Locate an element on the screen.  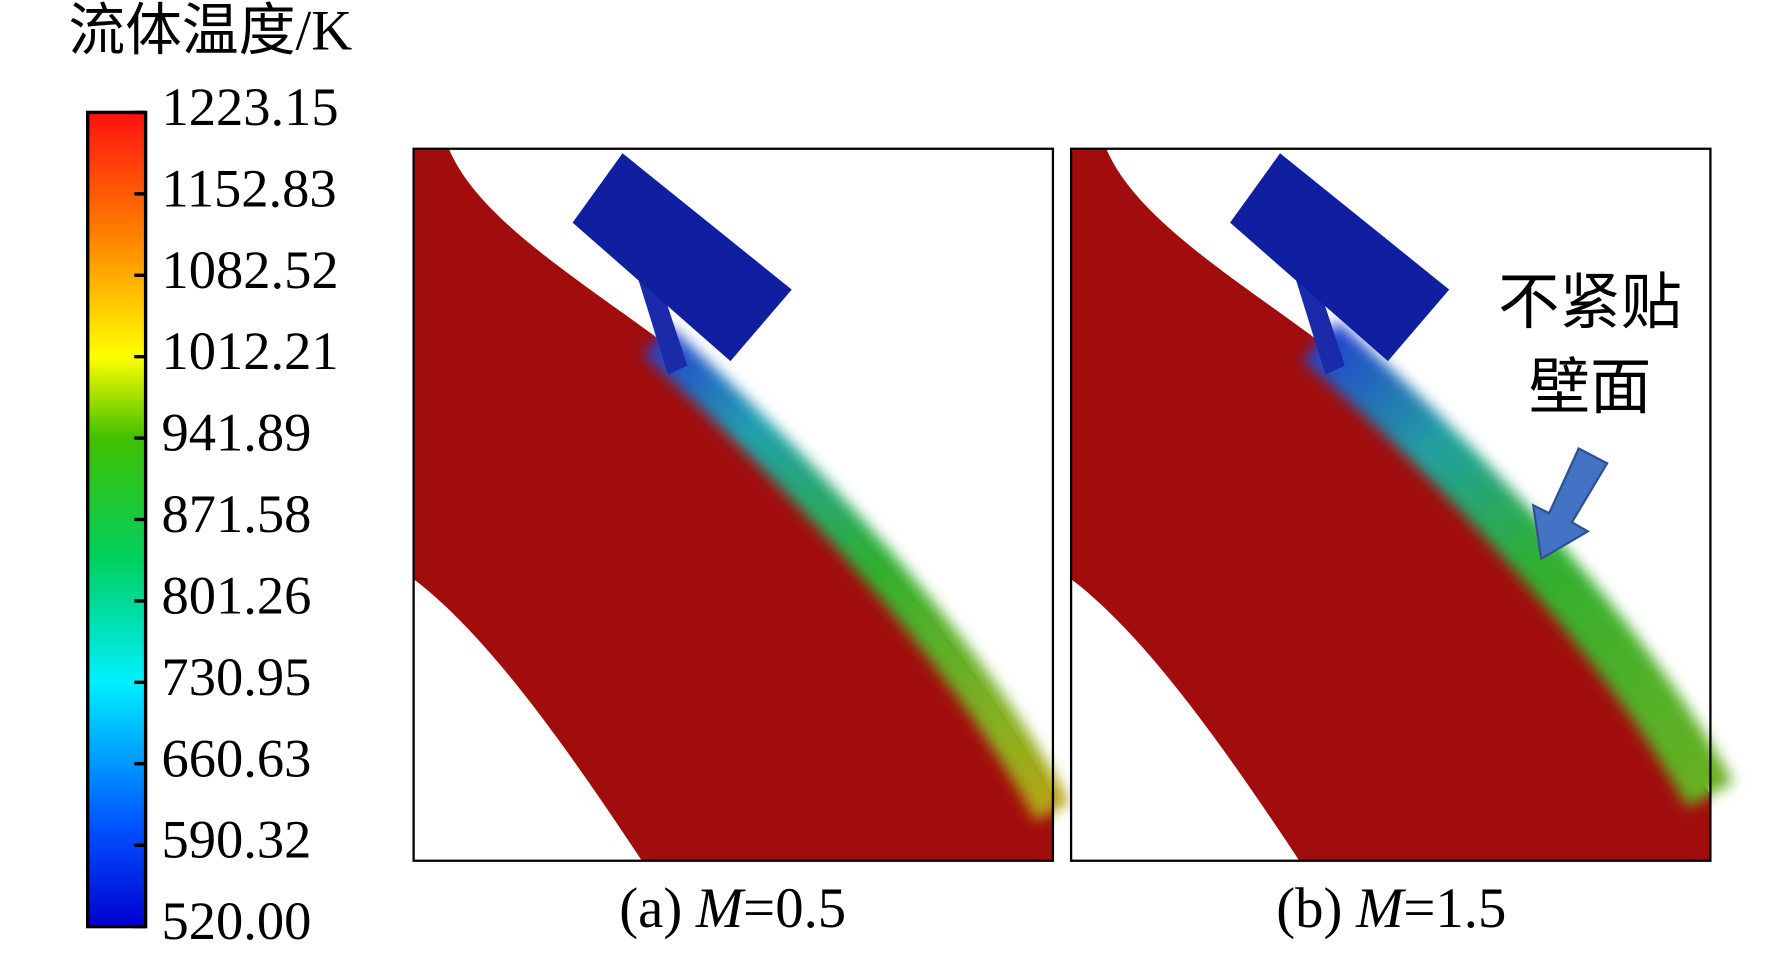
tick-label: 941.89 is located at coordinates (237, 432).